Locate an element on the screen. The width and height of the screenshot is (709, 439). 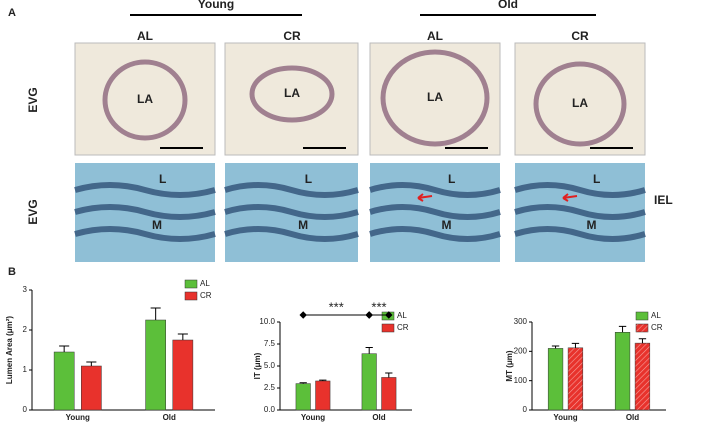
y-tick-label: 0.0 is located at coordinates (270, 409).